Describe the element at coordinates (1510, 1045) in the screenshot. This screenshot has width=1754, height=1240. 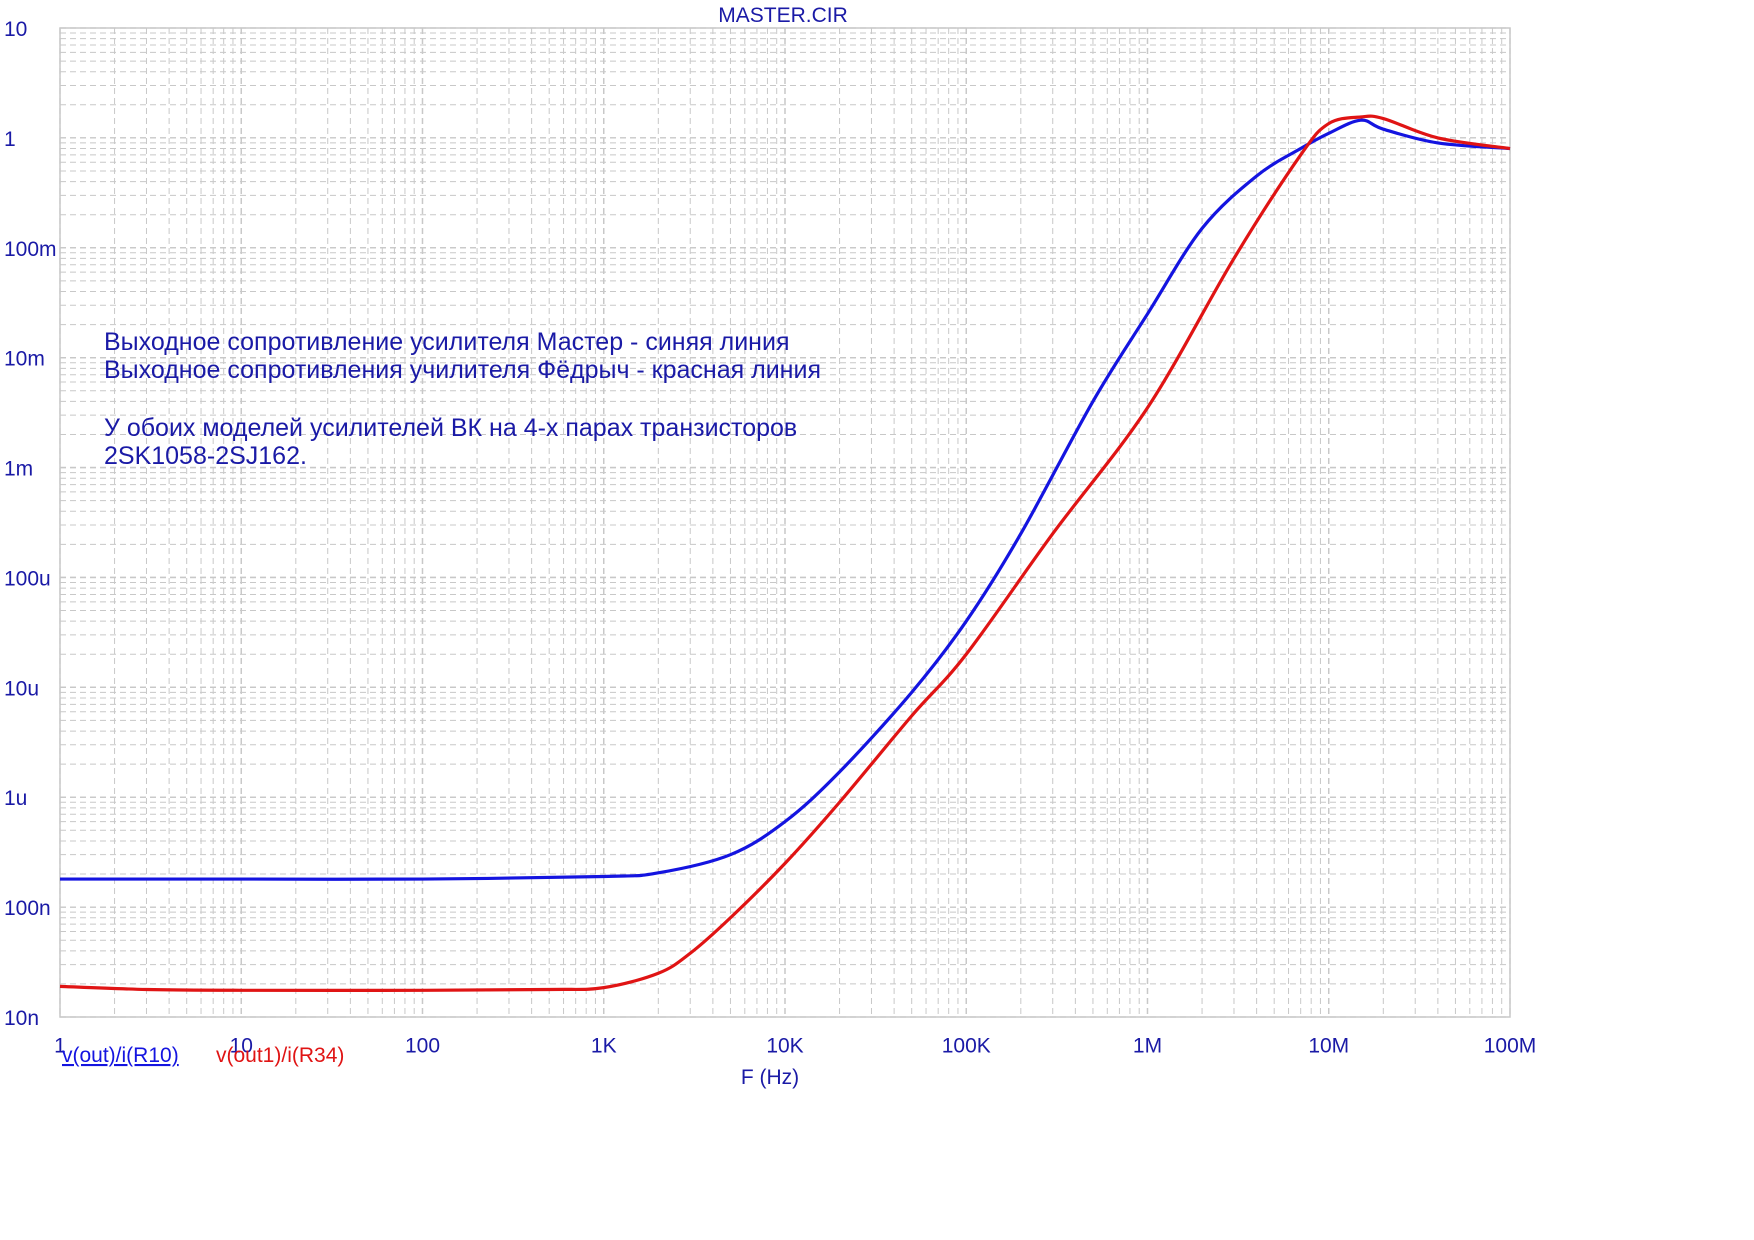
I see `x-tick-label: 100M` at that location.